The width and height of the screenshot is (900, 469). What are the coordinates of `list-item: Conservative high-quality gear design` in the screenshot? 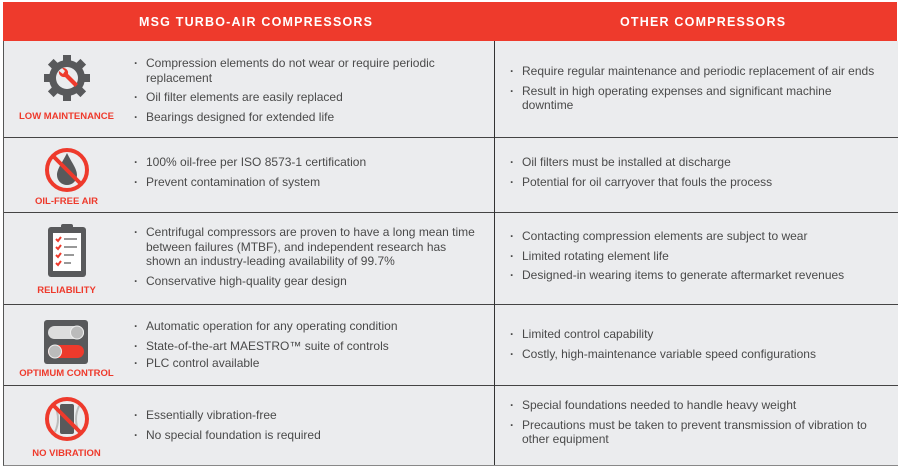 It's located at (309, 281).